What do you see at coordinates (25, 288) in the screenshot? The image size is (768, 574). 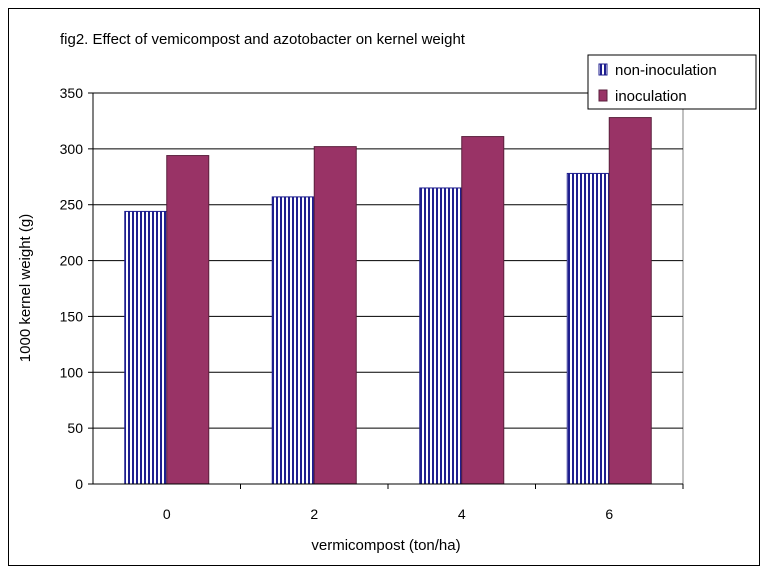 I see `y-axis-label: 1000 kernel weight (g)` at bounding box center [25, 288].